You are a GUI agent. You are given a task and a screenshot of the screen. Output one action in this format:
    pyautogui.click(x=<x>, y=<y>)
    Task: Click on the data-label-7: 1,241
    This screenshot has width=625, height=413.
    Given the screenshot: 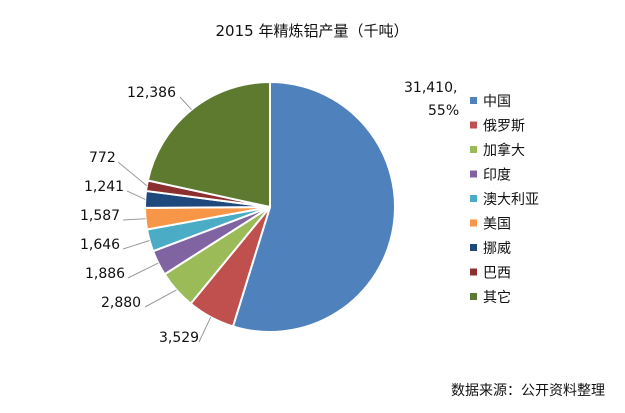 What is the action you would take?
    pyautogui.click(x=104, y=187)
    